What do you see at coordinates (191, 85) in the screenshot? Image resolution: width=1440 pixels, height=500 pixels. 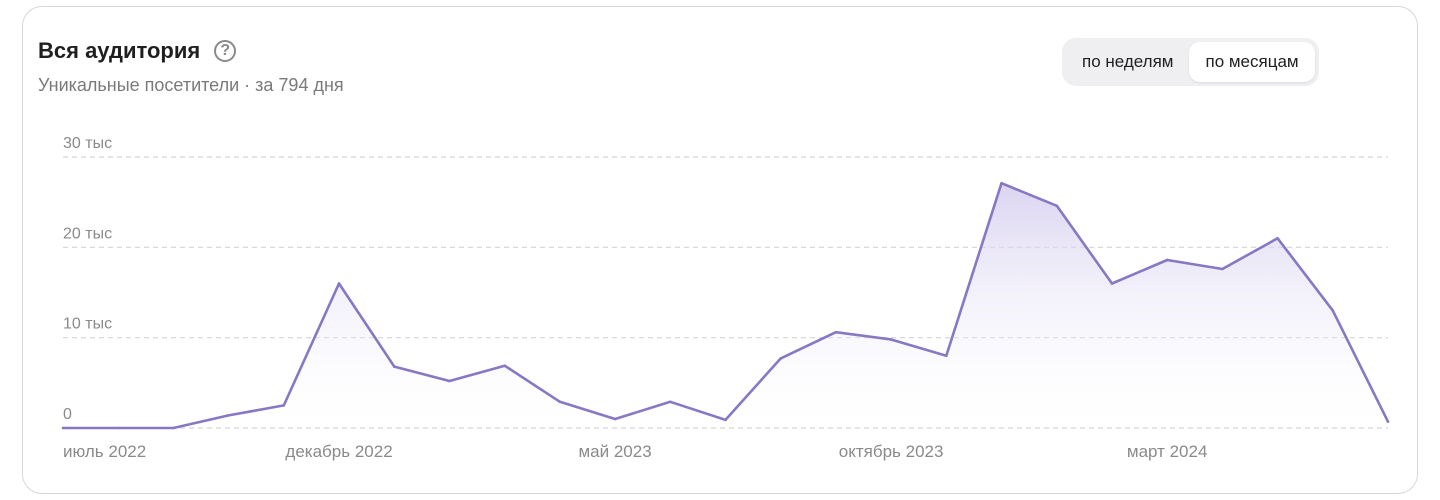 I see `subtitle: Уникальные посетители · за 794 дня` at bounding box center [191, 85].